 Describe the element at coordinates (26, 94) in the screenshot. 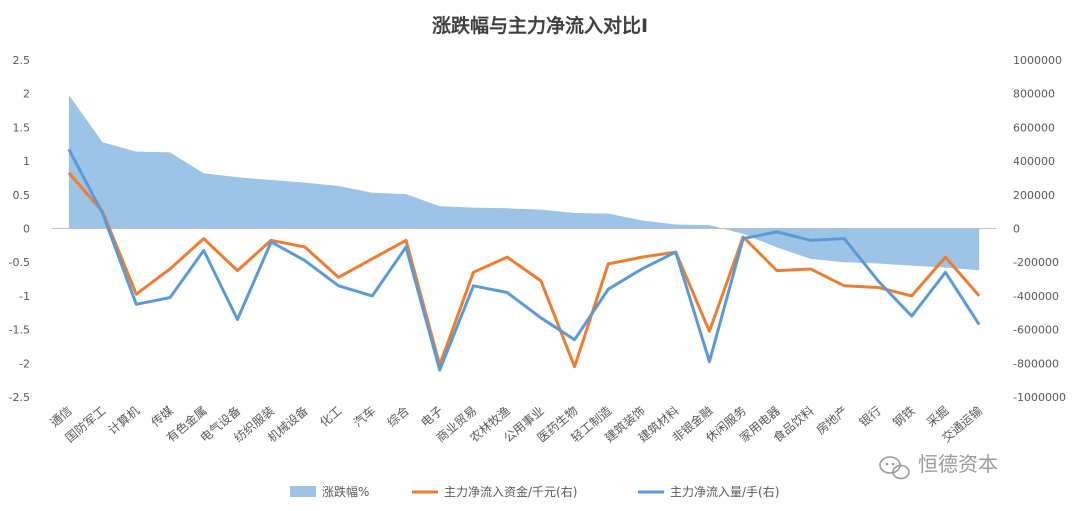

I see `left-axis-tick-label: 2` at that location.